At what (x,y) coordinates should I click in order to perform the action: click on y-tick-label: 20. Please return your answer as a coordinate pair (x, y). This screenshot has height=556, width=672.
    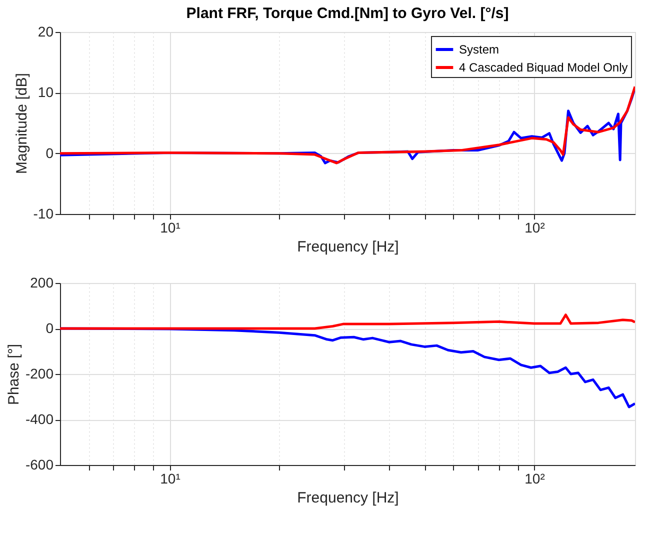
    Looking at the image, I should click on (46, 32).